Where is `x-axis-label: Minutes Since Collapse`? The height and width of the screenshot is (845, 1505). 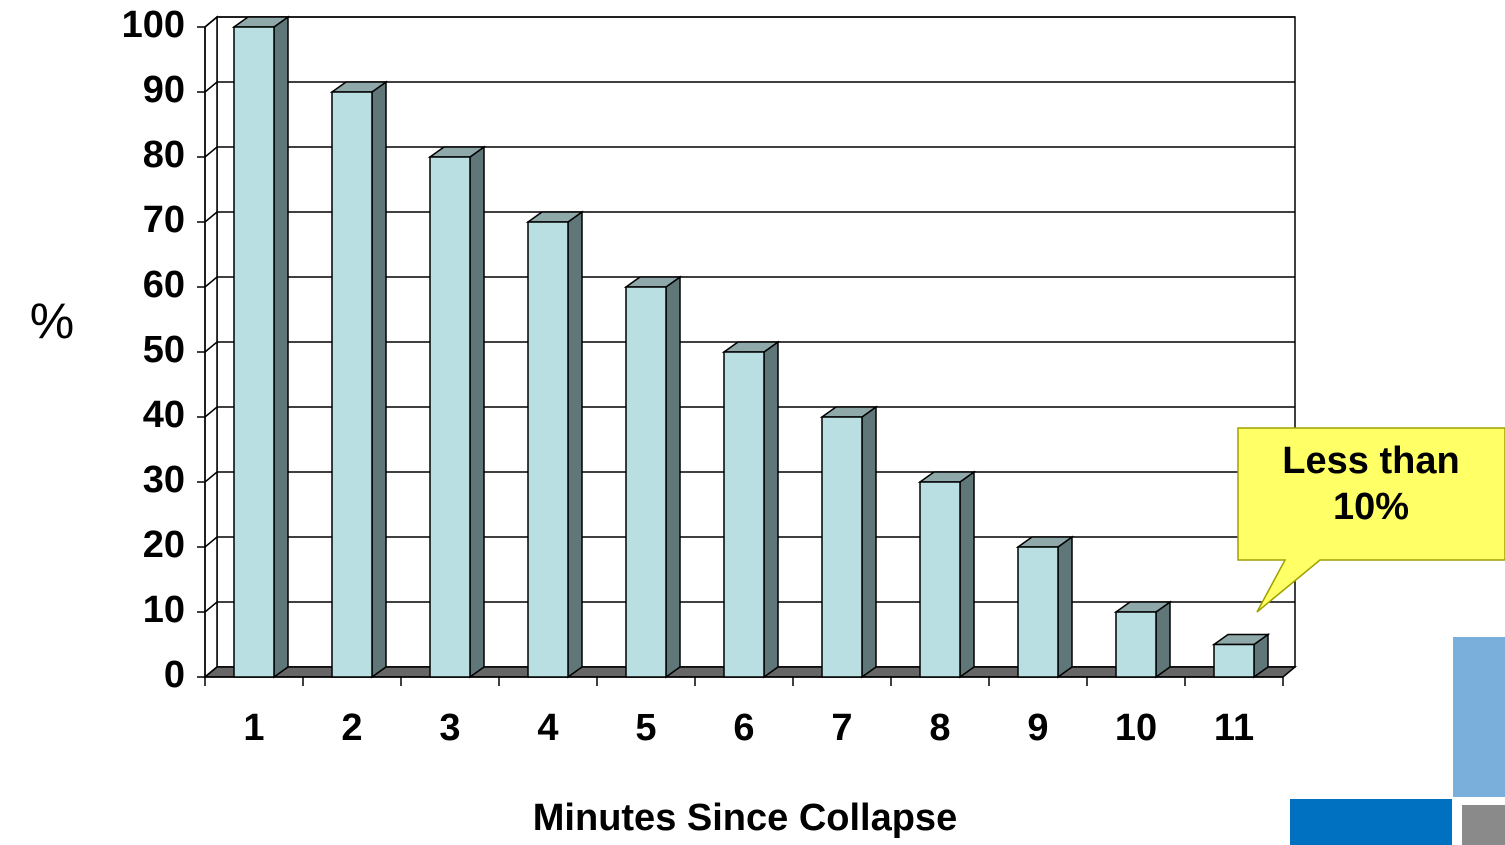 x-axis-label: Minutes Since Collapse is located at coordinates (745, 818).